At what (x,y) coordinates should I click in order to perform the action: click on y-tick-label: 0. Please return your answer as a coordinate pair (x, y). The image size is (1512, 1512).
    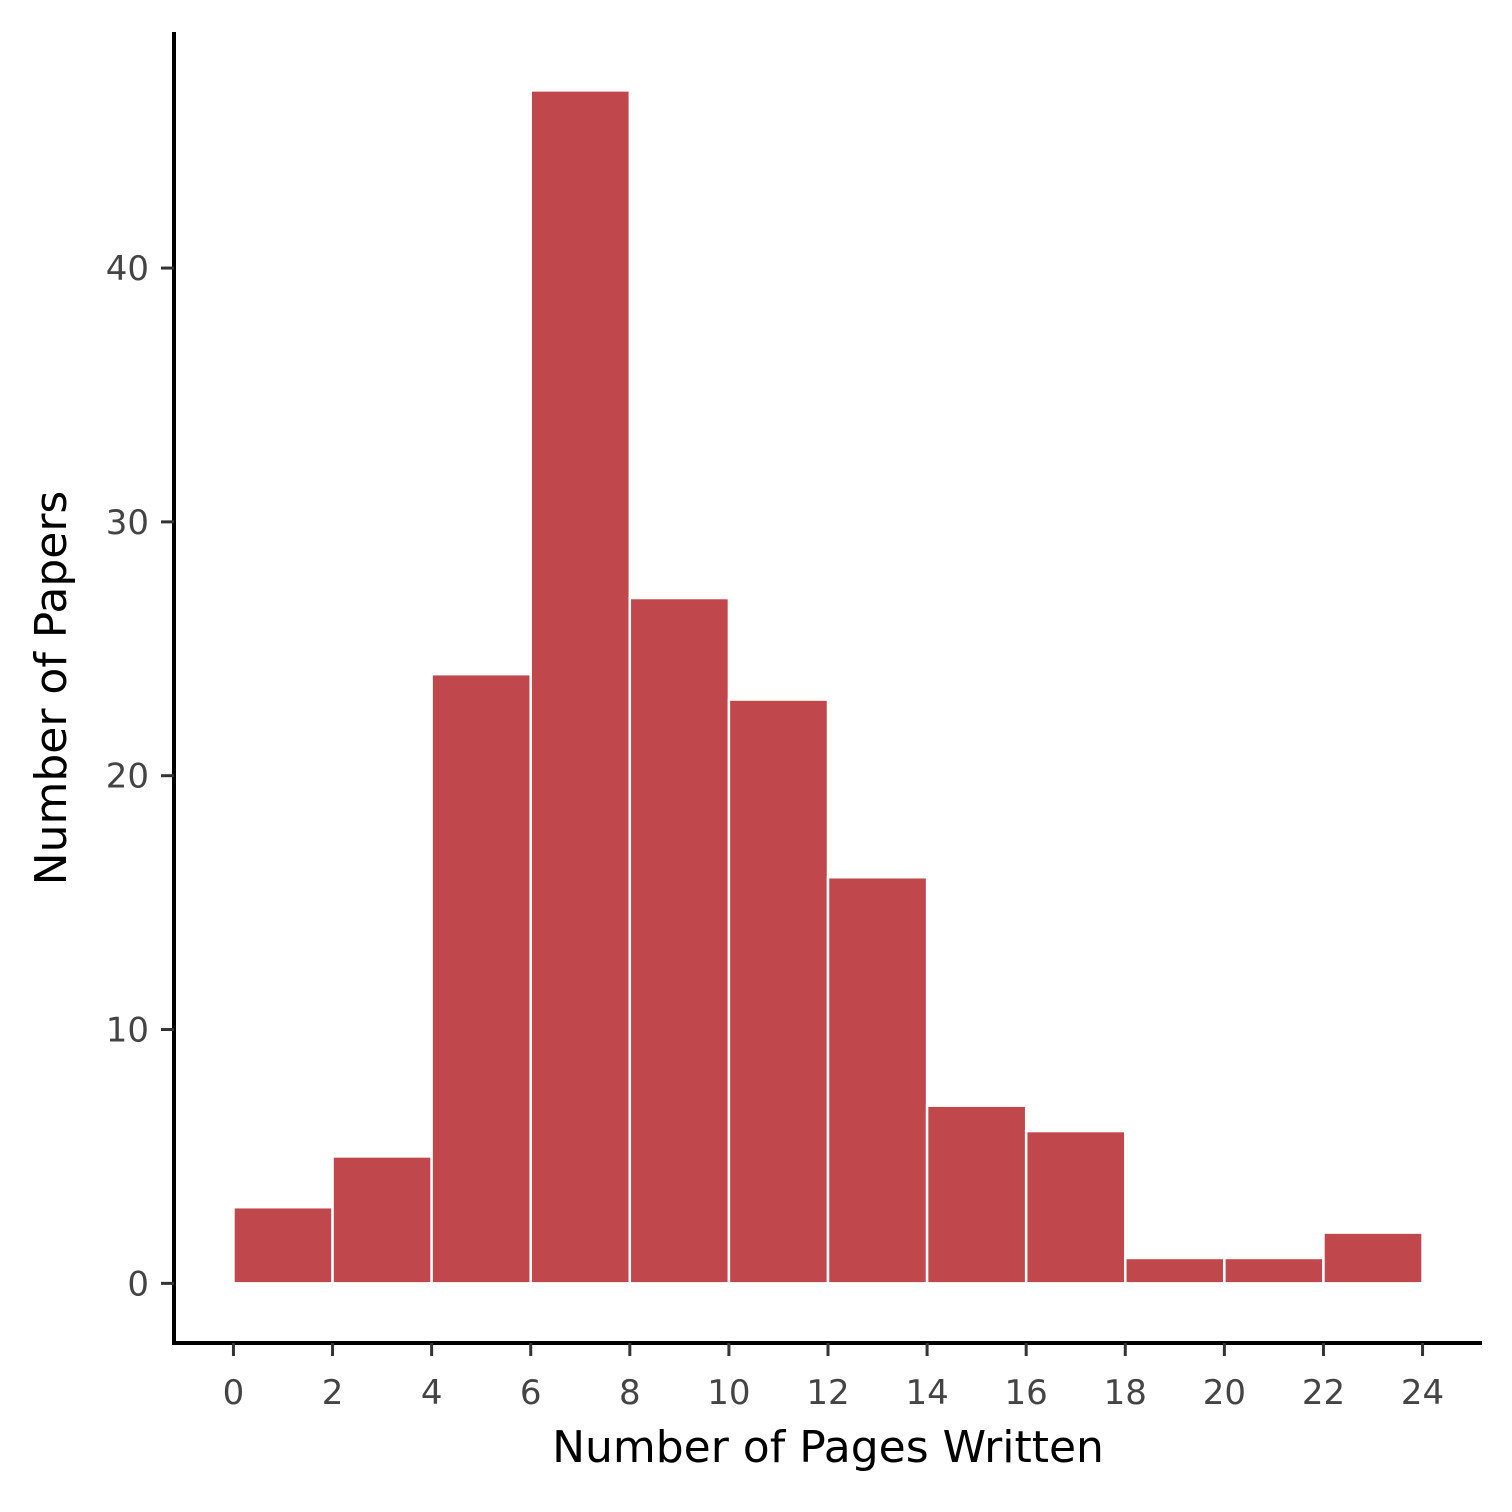
    Looking at the image, I should click on (138, 1284).